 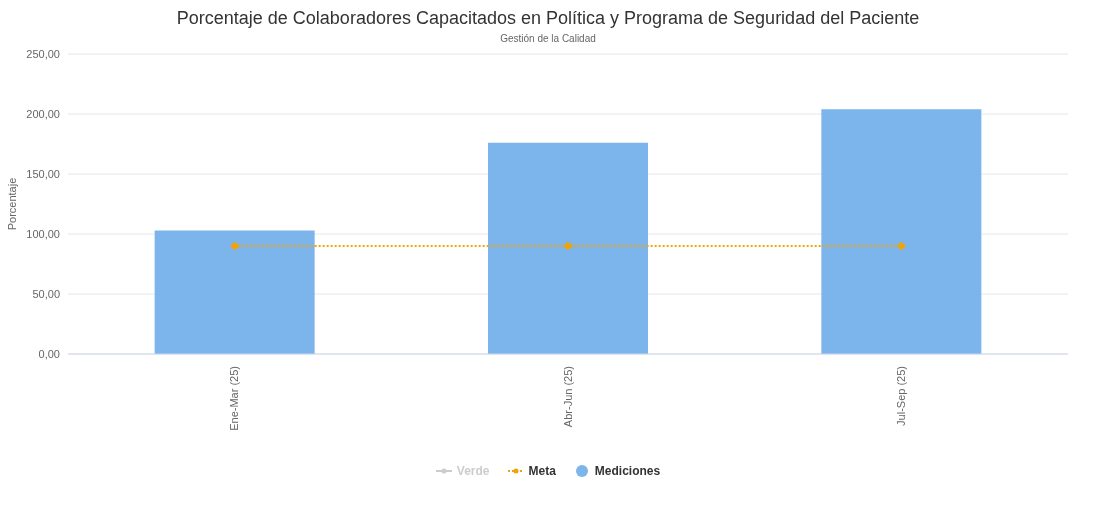 I want to click on y-tick-label: 100,00, so click(x=43, y=233).